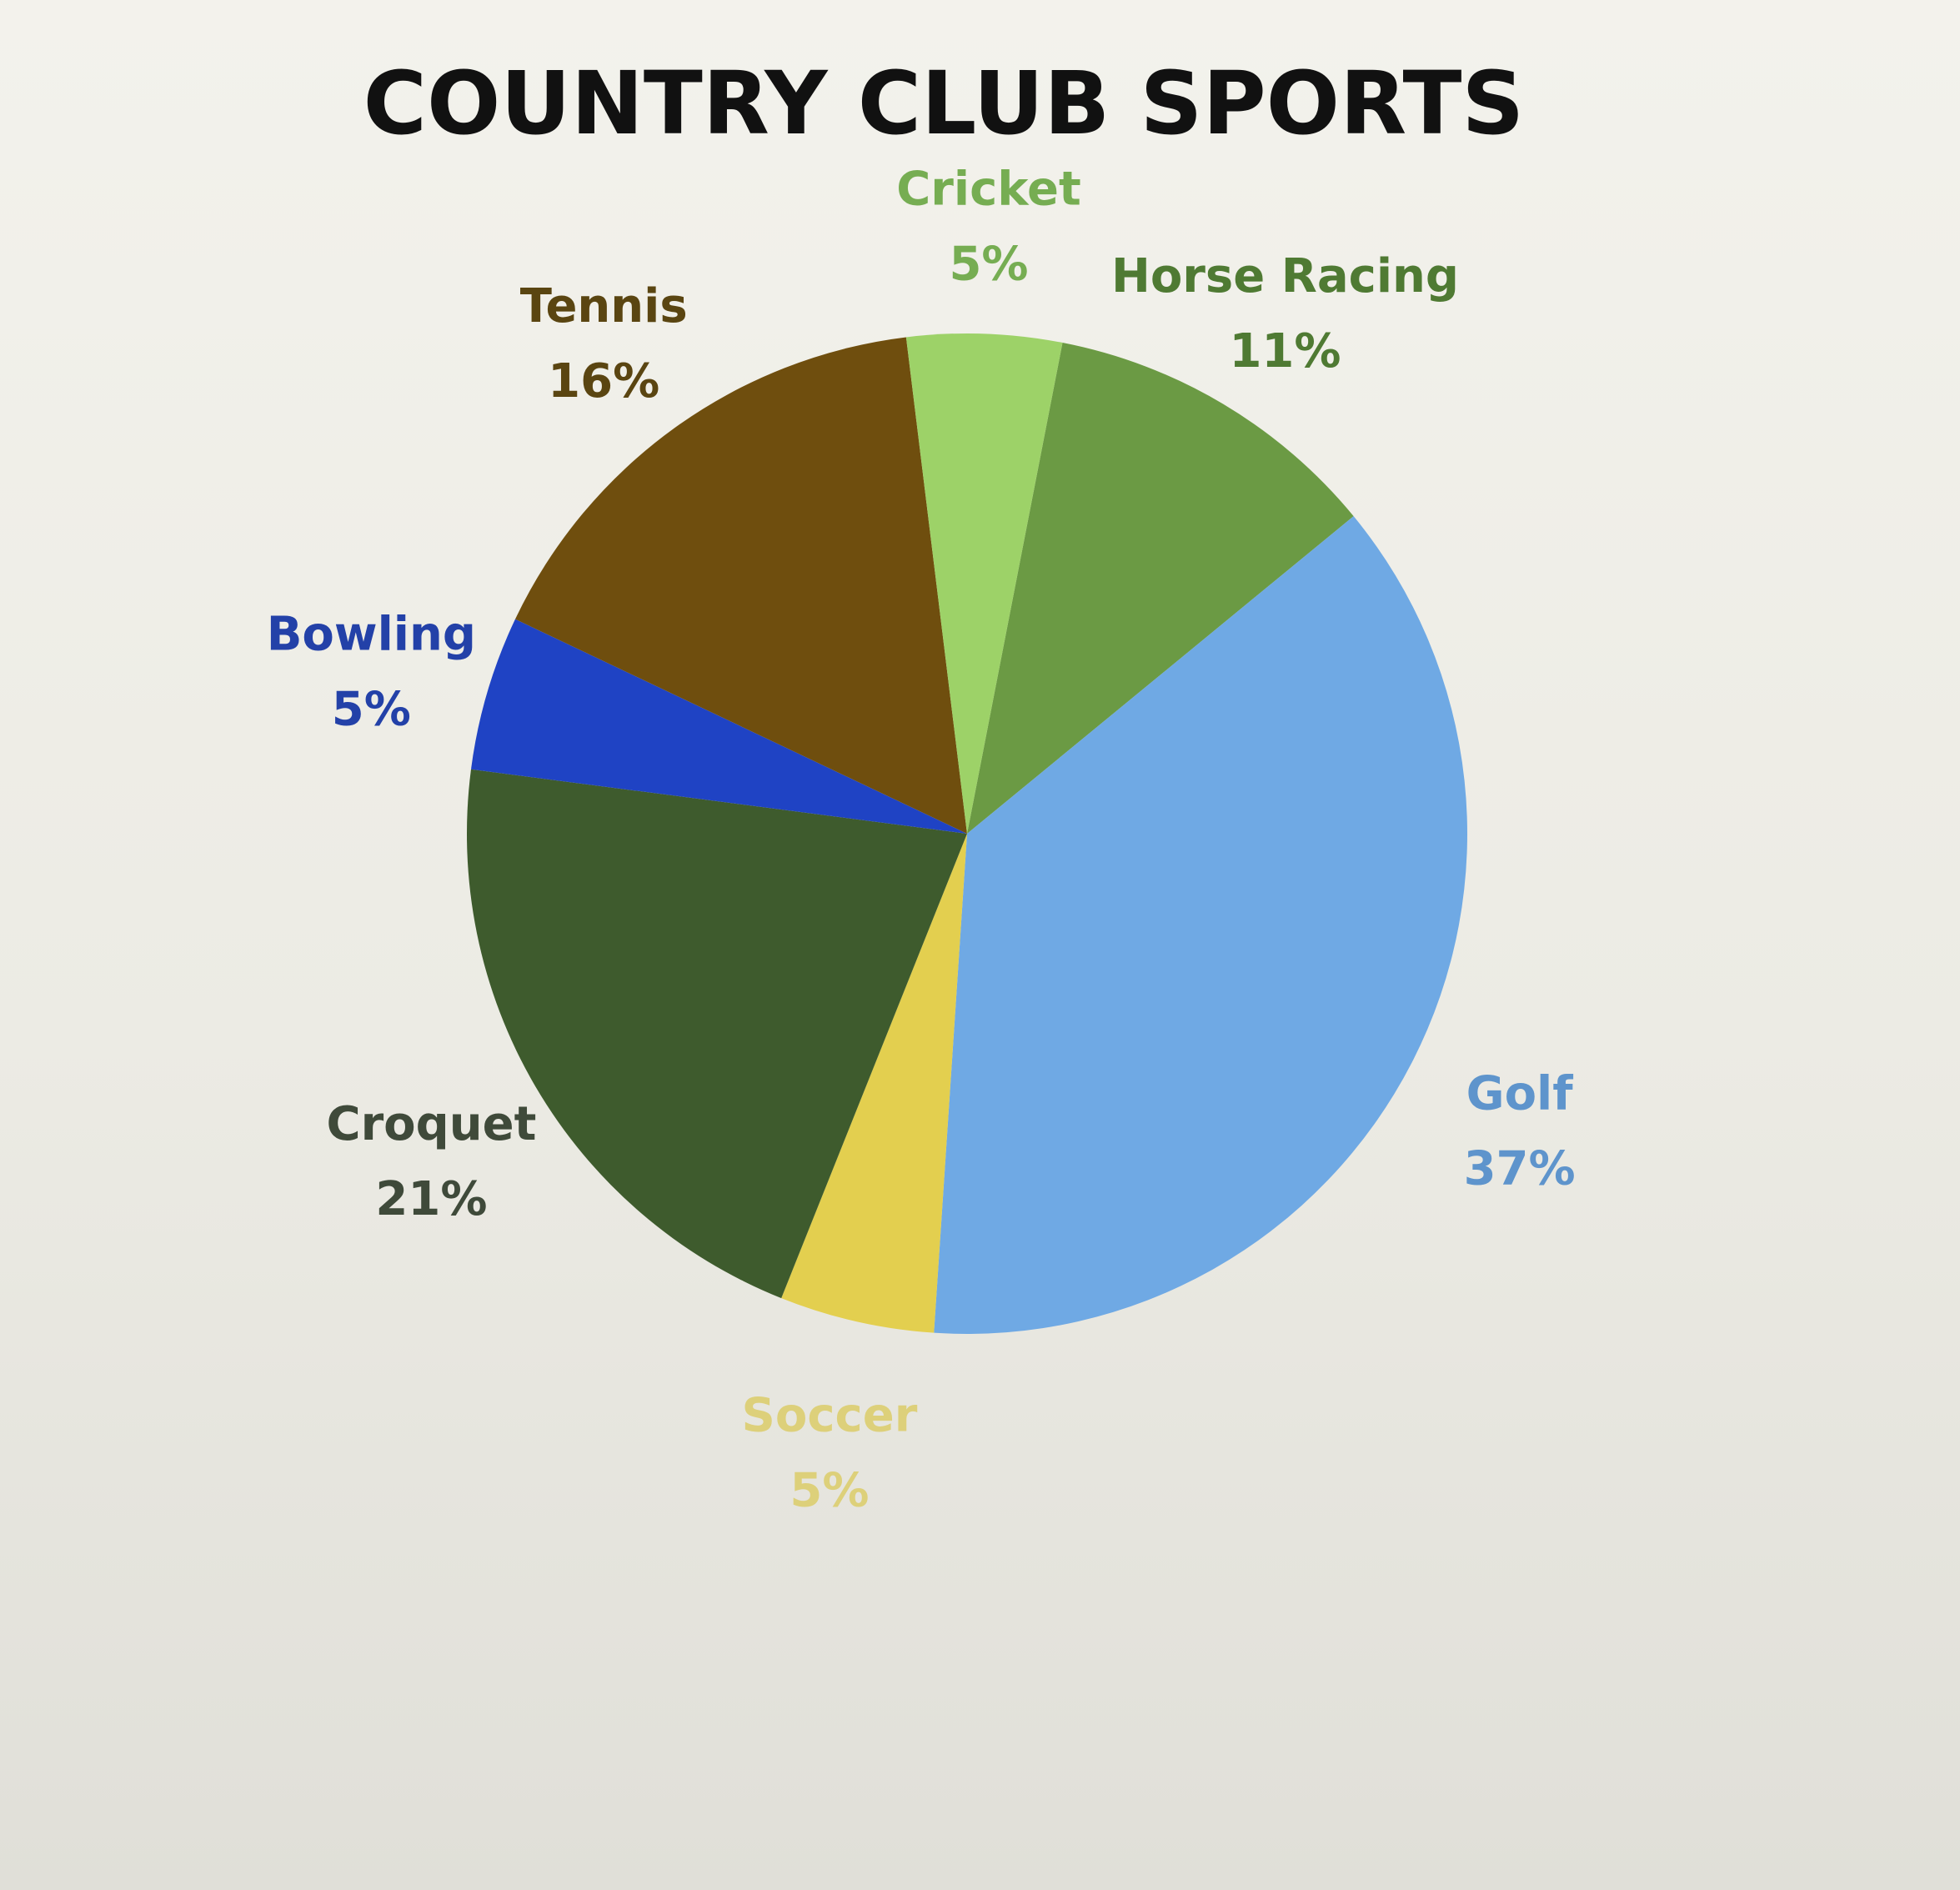  I want to click on pie-slice-soccer, so click(874, 1083).